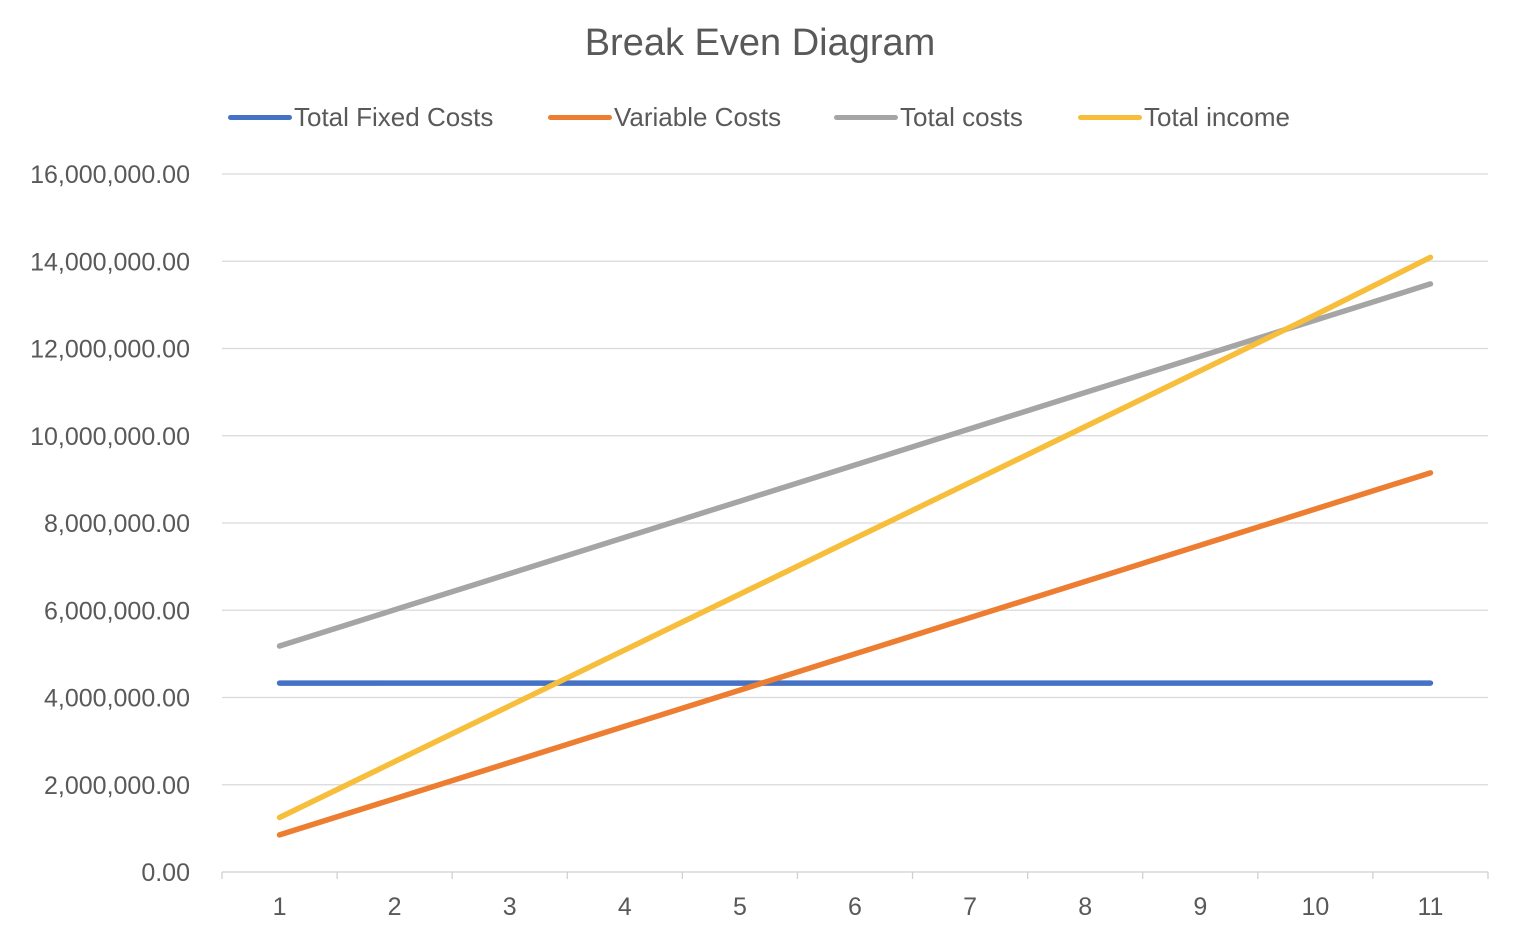  I want to click on legend-swatch-total-income, so click(1110, 117).